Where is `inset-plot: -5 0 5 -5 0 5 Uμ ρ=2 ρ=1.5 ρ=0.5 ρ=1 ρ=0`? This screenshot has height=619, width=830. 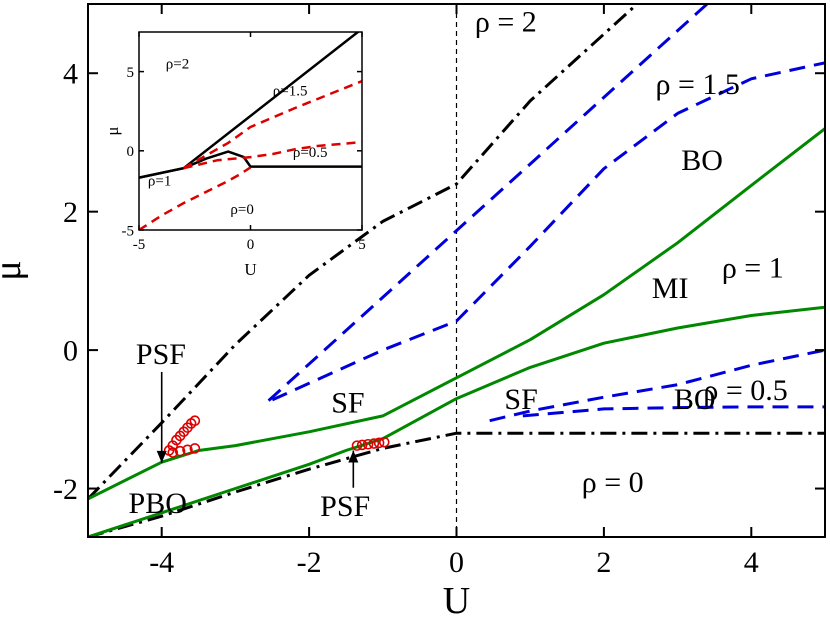
inset-plot: -5 0 5 -5 0 5 Uμ ρ=2 ρ=1.5 ρ=0.5 ρ=1 ρ=0 is located at coordinates (234, 155).